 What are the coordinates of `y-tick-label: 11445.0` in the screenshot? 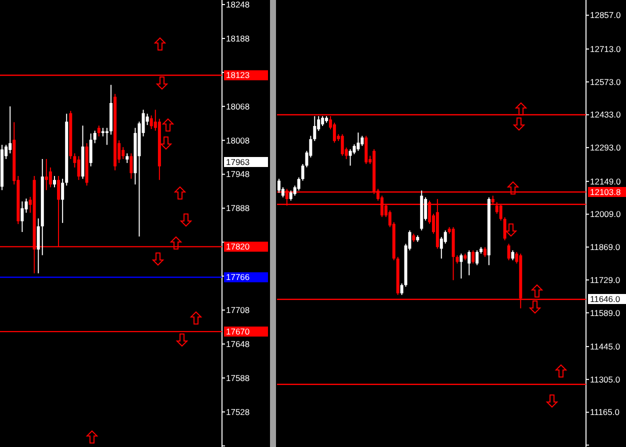 It's located at (605, 347).